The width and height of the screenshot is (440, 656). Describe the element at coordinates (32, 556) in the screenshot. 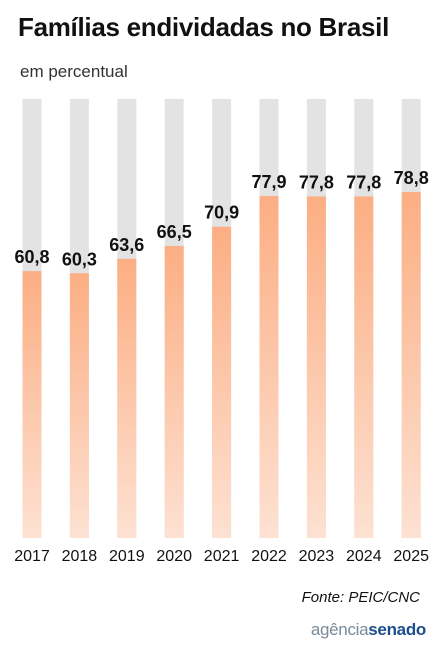

I see `x-tick-label-2017: 2017` at that location.